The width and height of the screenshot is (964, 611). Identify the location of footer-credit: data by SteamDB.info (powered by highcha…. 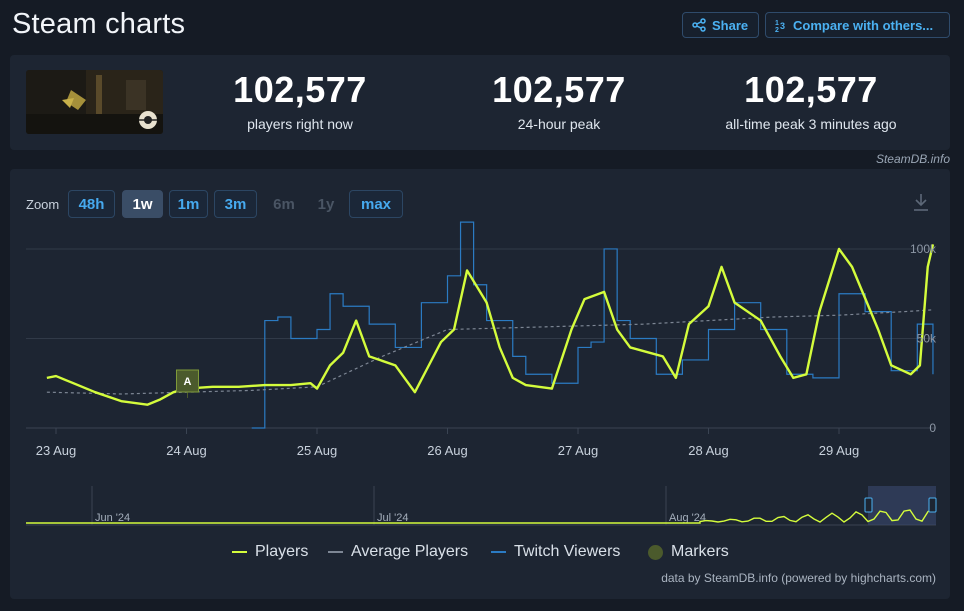
(798, 578).